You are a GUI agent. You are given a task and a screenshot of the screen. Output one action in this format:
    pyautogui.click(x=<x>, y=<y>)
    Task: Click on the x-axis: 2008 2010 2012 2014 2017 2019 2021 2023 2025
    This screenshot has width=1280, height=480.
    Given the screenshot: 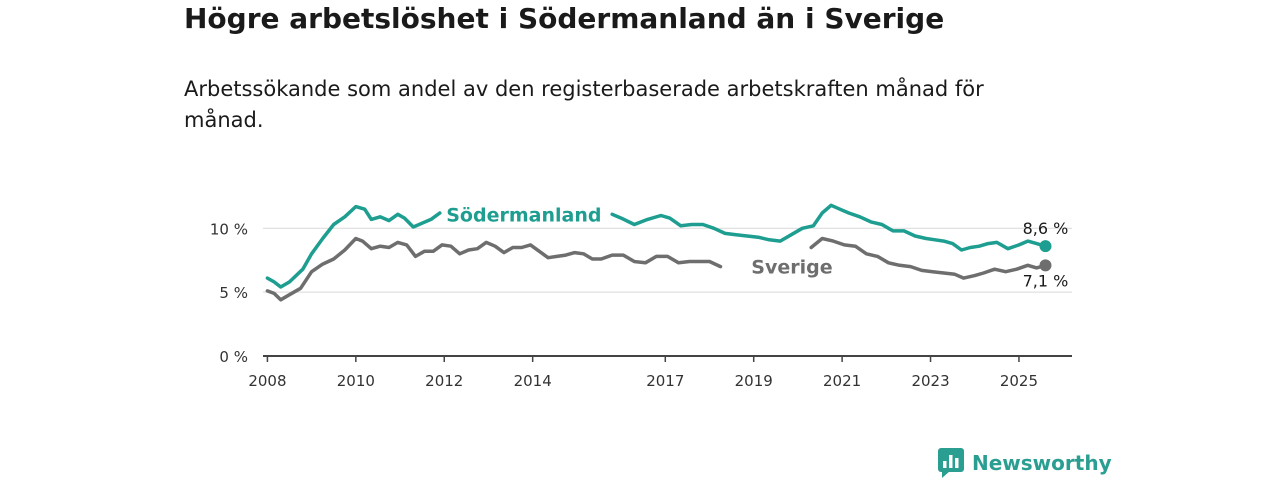 What is the action you would take?
    pyautogui.click(x=660, y=372)
    